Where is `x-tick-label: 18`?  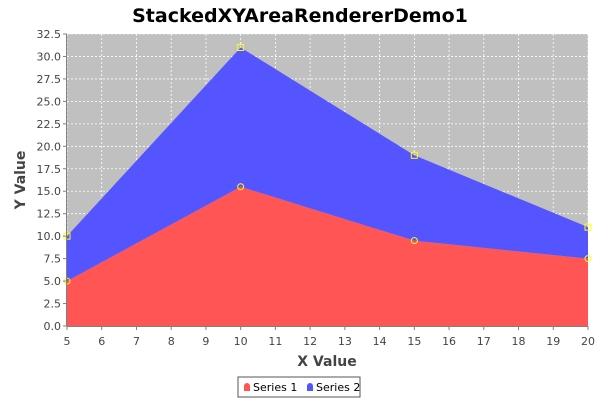 x-tick-label: 18 is located at coordinates (519, 341).